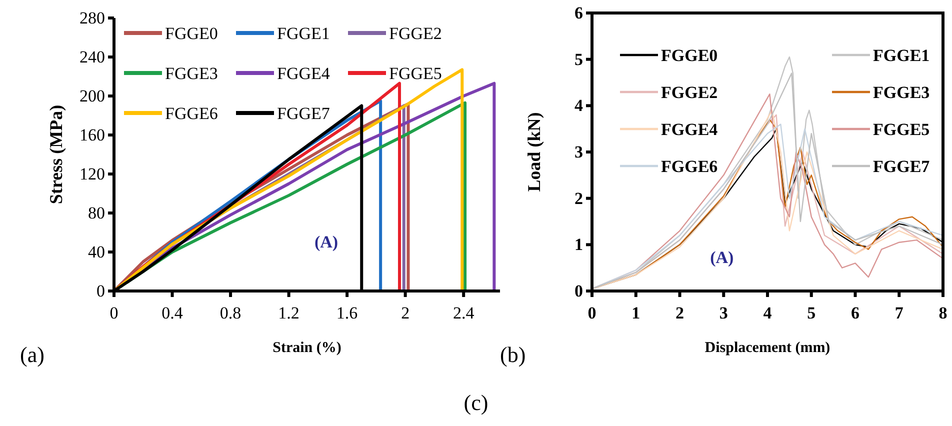 Image resolution: width=952 pixels, height=426 pixels. What do you see at coordinates (513, 354) in the screenshot?
I see `text: (b)` at bounding box center [513, 354].